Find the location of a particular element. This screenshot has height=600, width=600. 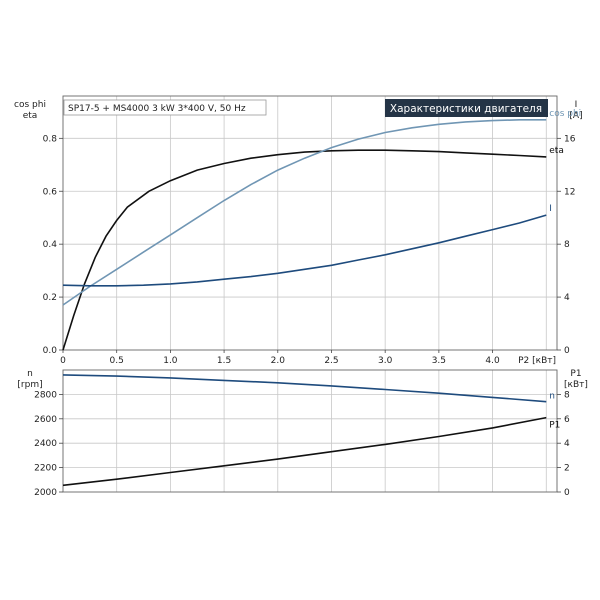

x-tick-label: 2.5 is located at coordinates (331, 361).